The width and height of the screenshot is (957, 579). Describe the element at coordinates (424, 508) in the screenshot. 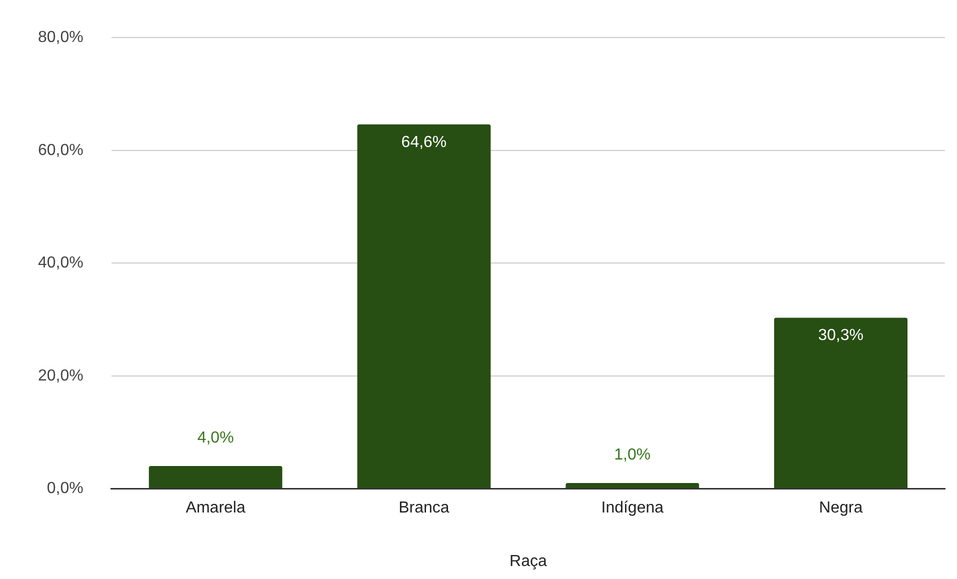

I see `x-tick-label: Branca` at that location.